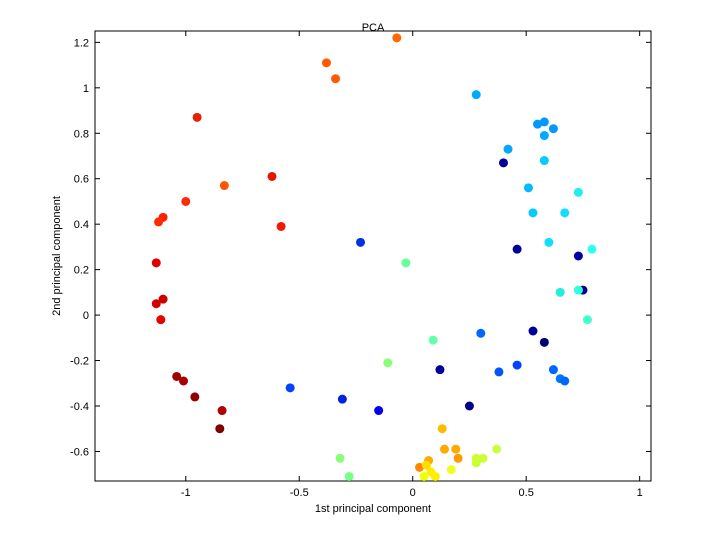  What do you see at coordinates (640, 493) in the screenshot?
I see `x-tick-label: 1` at bounding box center [640, 493].